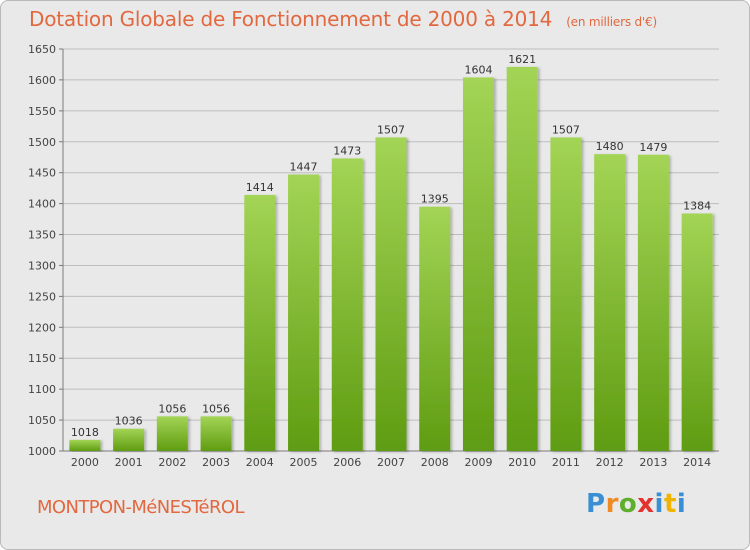 This screenshot has width=750, height=550. What do you see at coordinates (628, 504) in the screenshot?
I see `logo-letter: o` at bounding box center [628, 504].